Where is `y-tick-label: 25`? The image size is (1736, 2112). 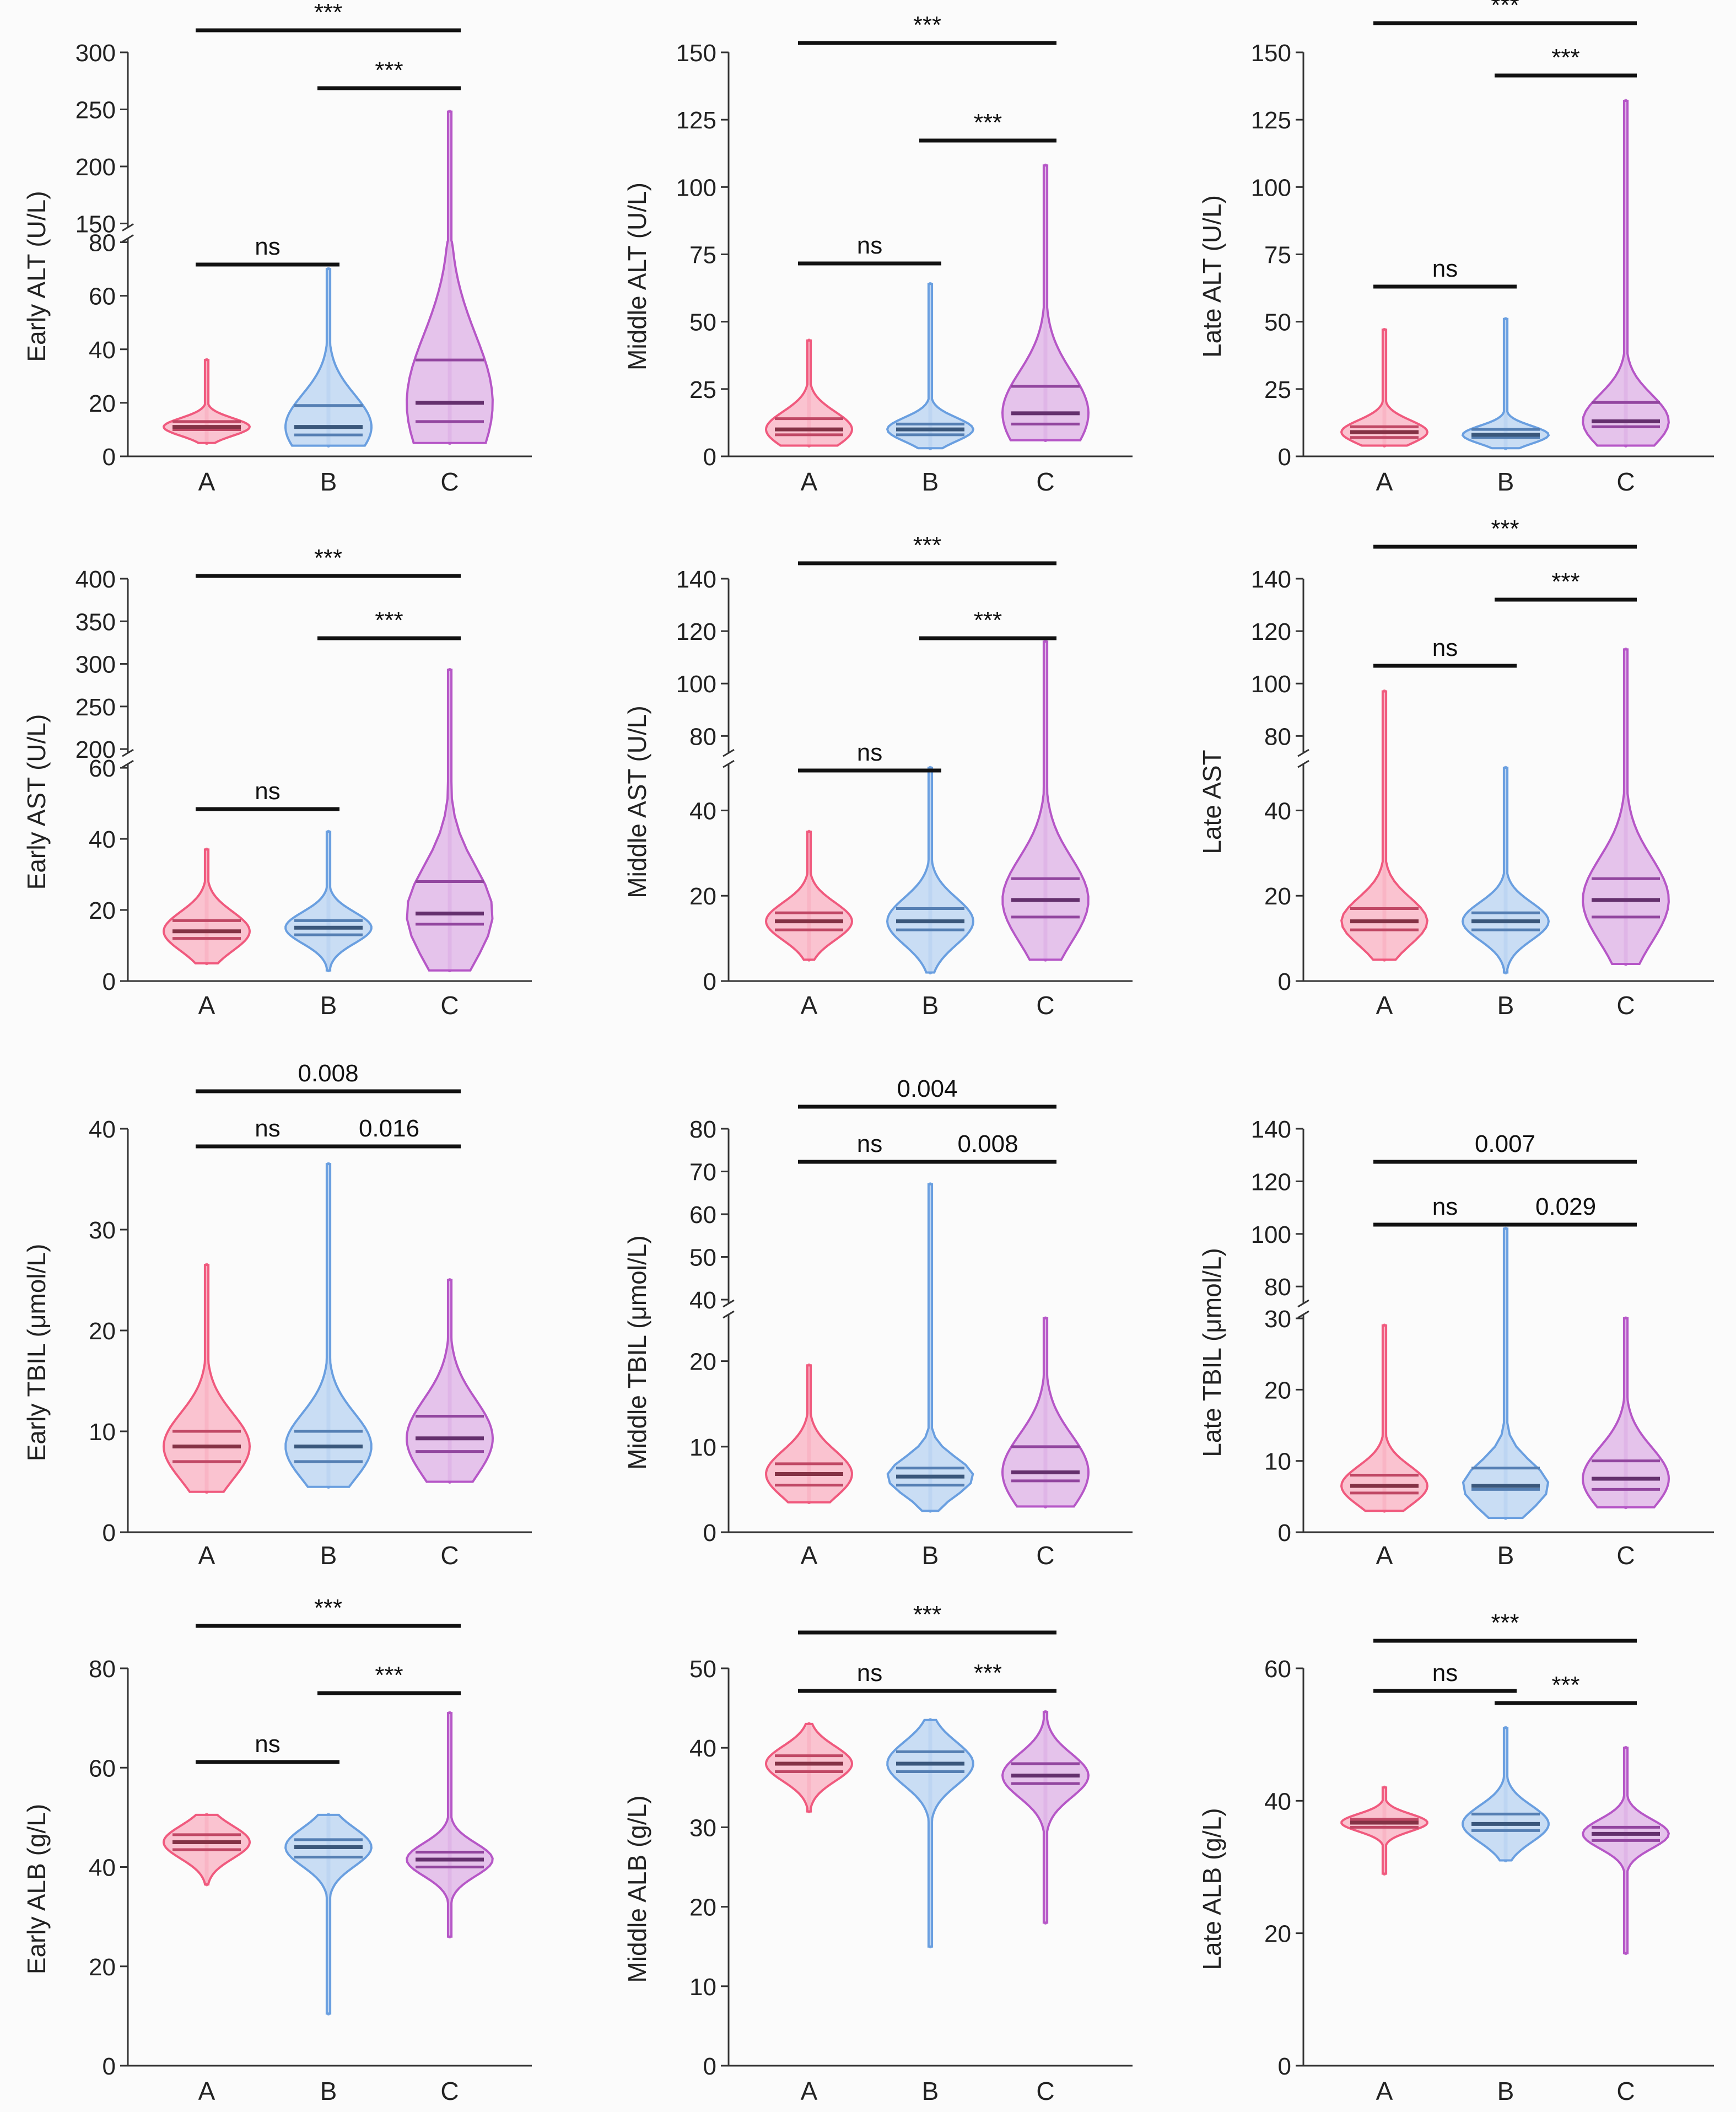 y-tick-label: 25 is located at coordinates (1277, 389).